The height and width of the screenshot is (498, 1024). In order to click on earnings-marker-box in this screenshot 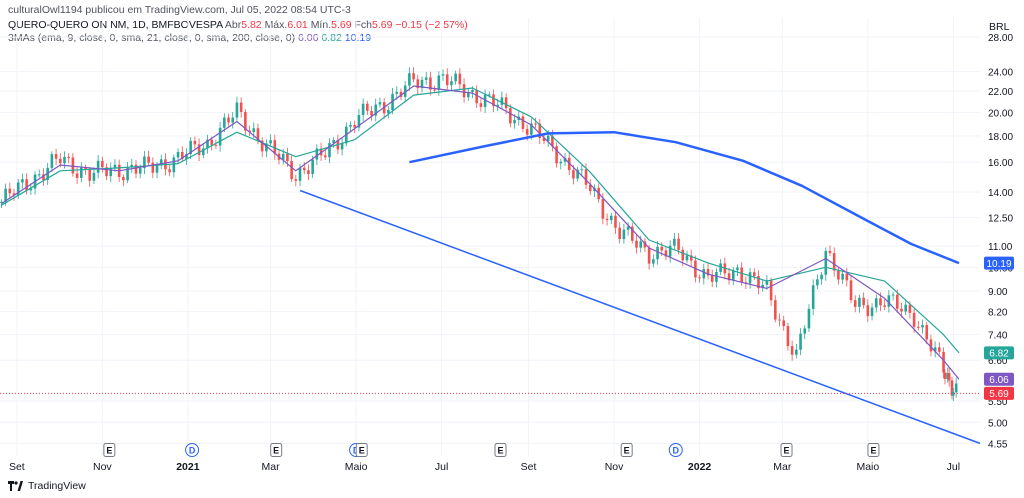, I will do `click(109, 450)`.